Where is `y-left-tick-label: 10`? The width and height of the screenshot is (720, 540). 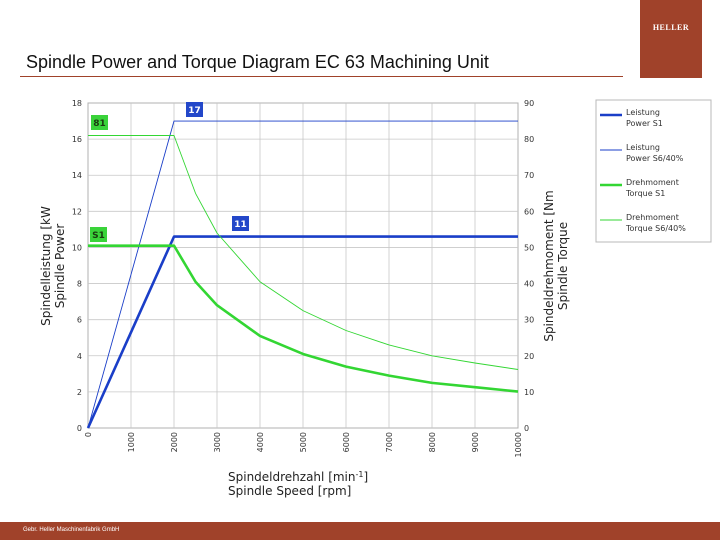
y-left-tick-label: 10 is located at coordinates (77, 247).